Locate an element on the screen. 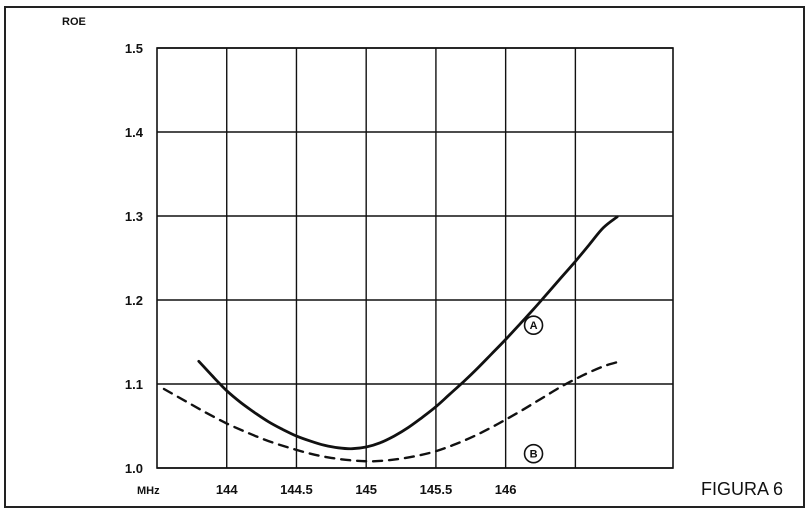 Image resolution: width=811 pixels, height=516 pixels. x-tick-label: 146 is located at coordinates (506, 489).